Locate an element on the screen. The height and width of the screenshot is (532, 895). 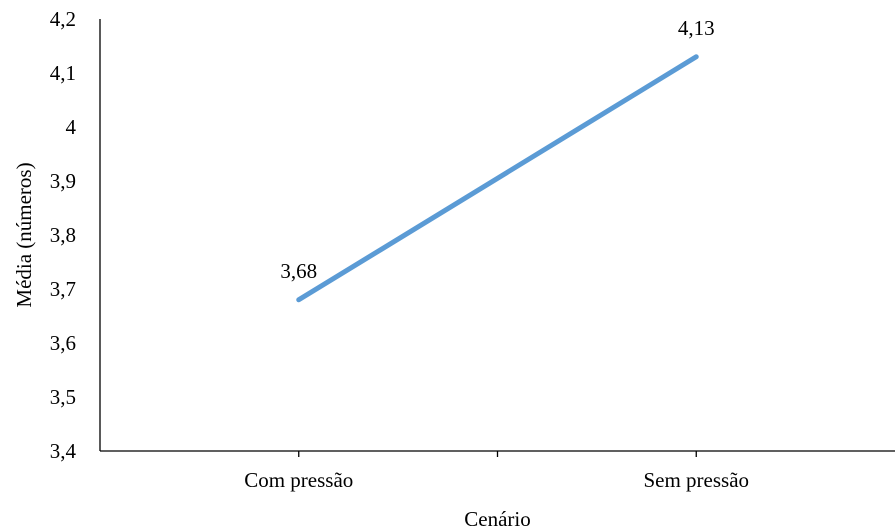
x-tick-label: Sem pressão is located at coordinates (696, 480).